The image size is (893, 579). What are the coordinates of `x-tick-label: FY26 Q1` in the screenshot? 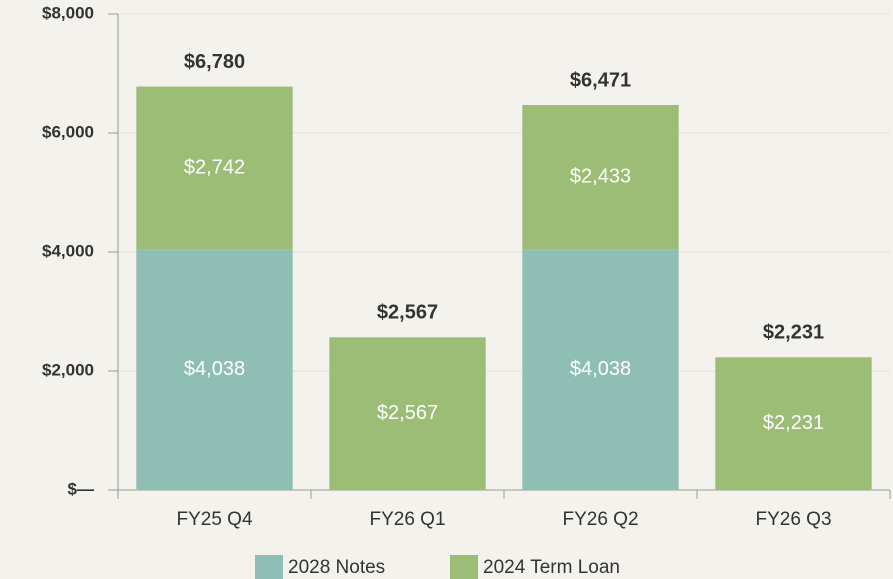 It's located at (407, 519).